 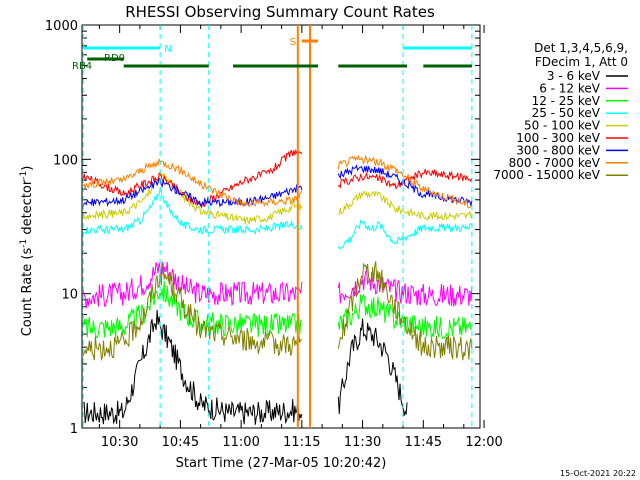 I want to click on legend-label-6: 100 - 300 keV, so click(x=558, y=138).